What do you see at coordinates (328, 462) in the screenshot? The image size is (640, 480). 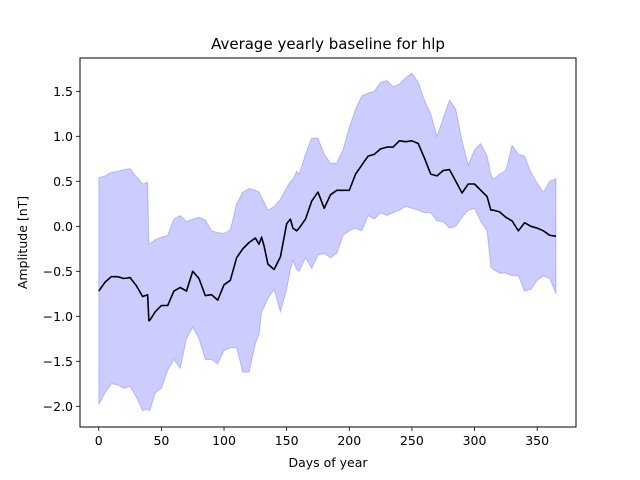 I see `x-axis-label: Days of year` at bounding box center [328, 462].